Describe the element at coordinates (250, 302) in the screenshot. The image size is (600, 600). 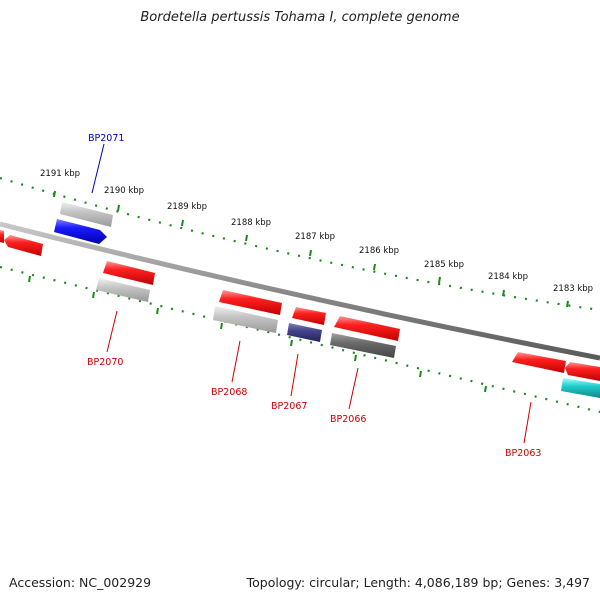
I see `gene-feature-bp2068-top` at that location.